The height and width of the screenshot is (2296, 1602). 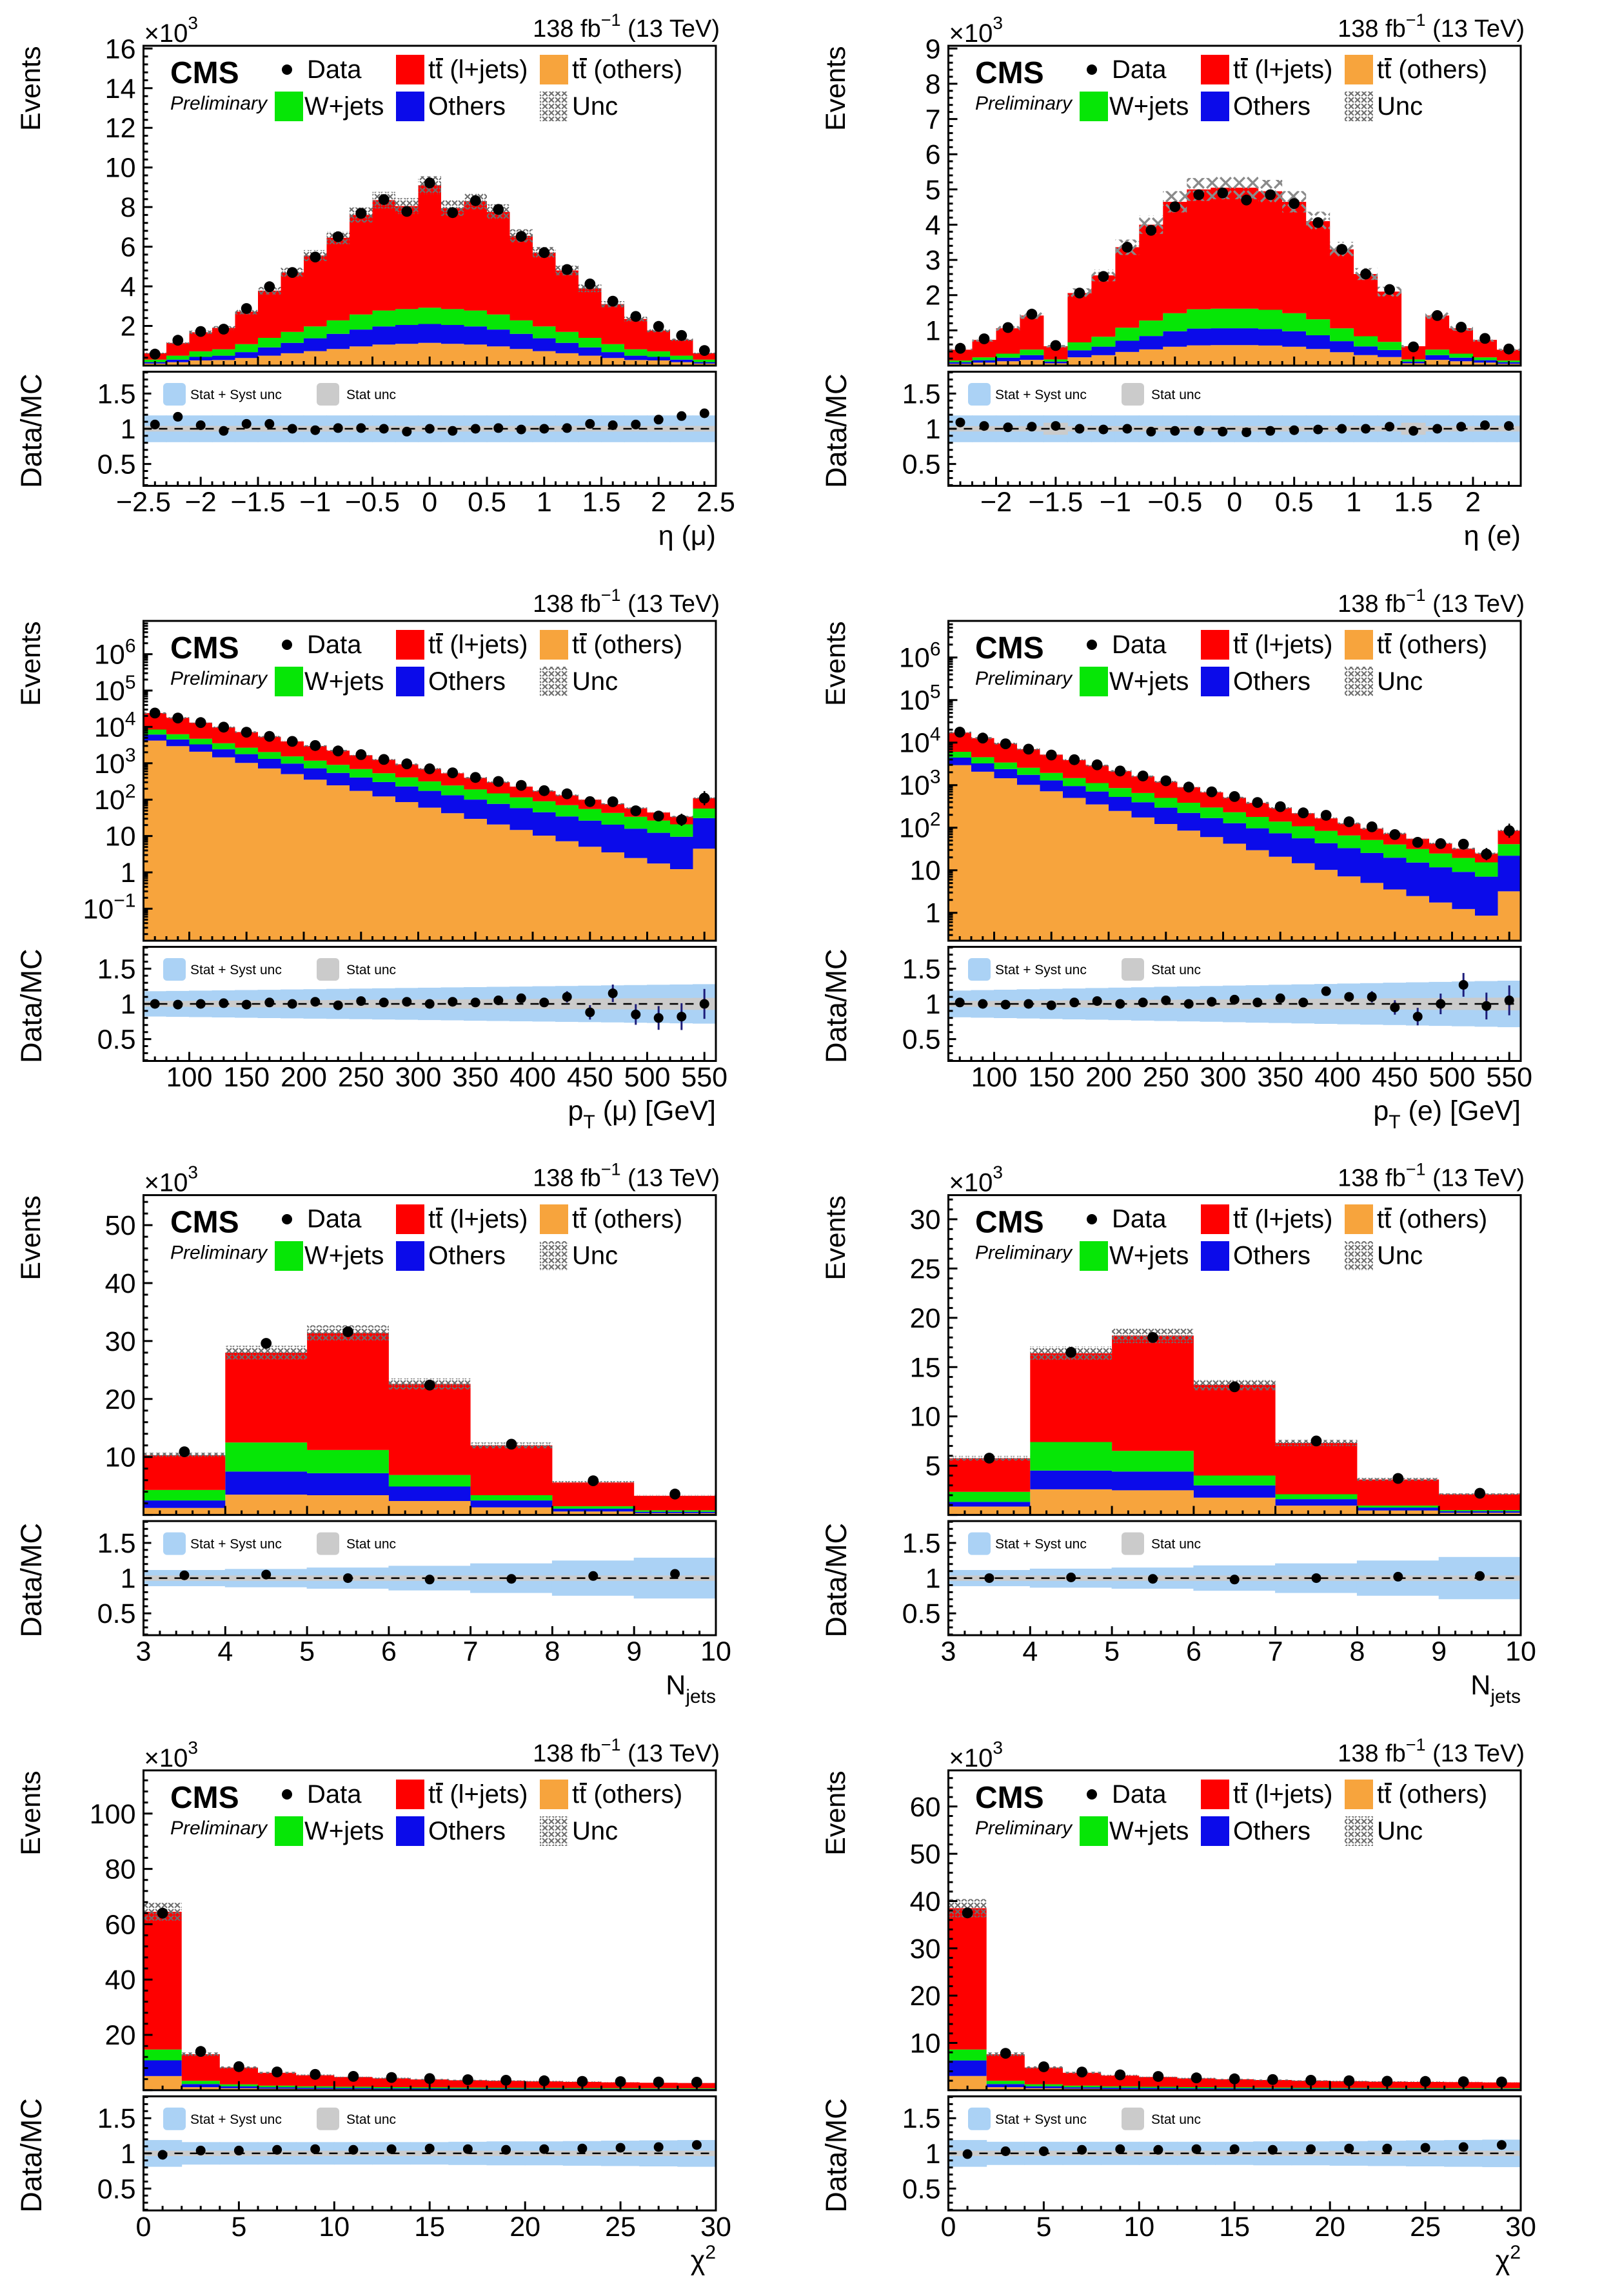 I want to click on svg-text: 0, so click(x=948, y=2227).